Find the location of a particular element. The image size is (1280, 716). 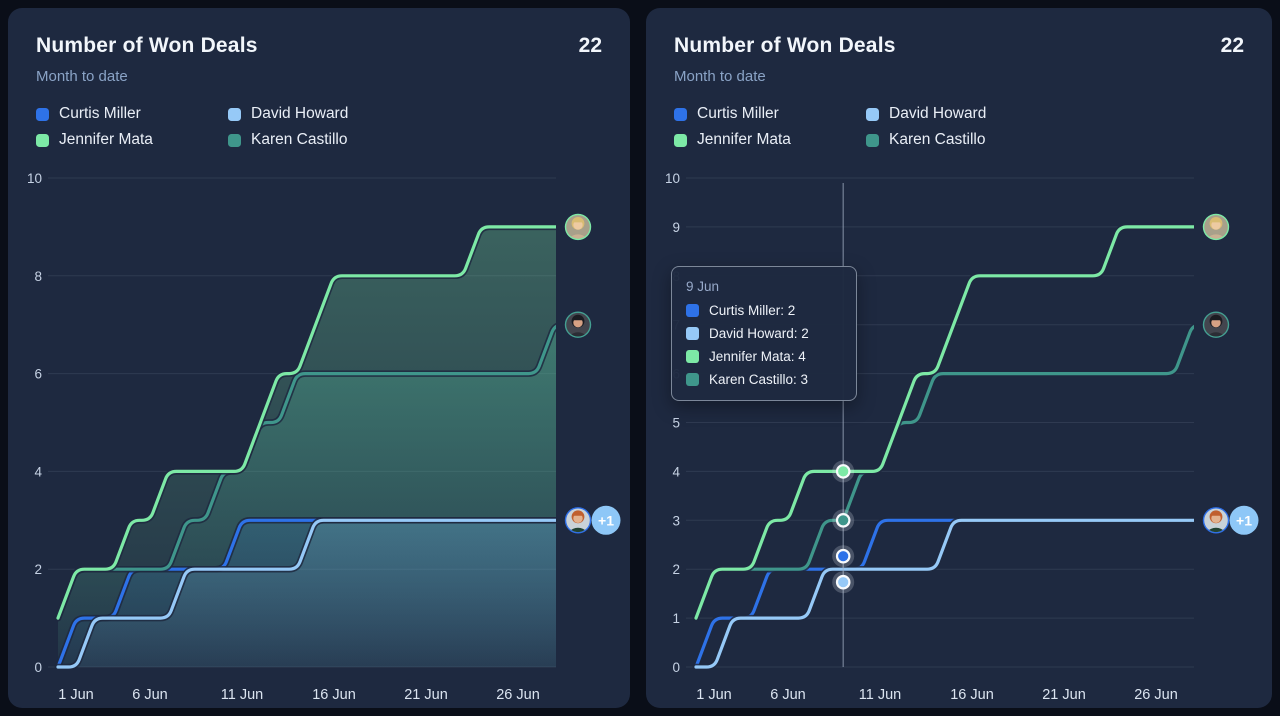

tooltip-row-david-howard: David Howard: 2 is located at coordinates (764, 333).